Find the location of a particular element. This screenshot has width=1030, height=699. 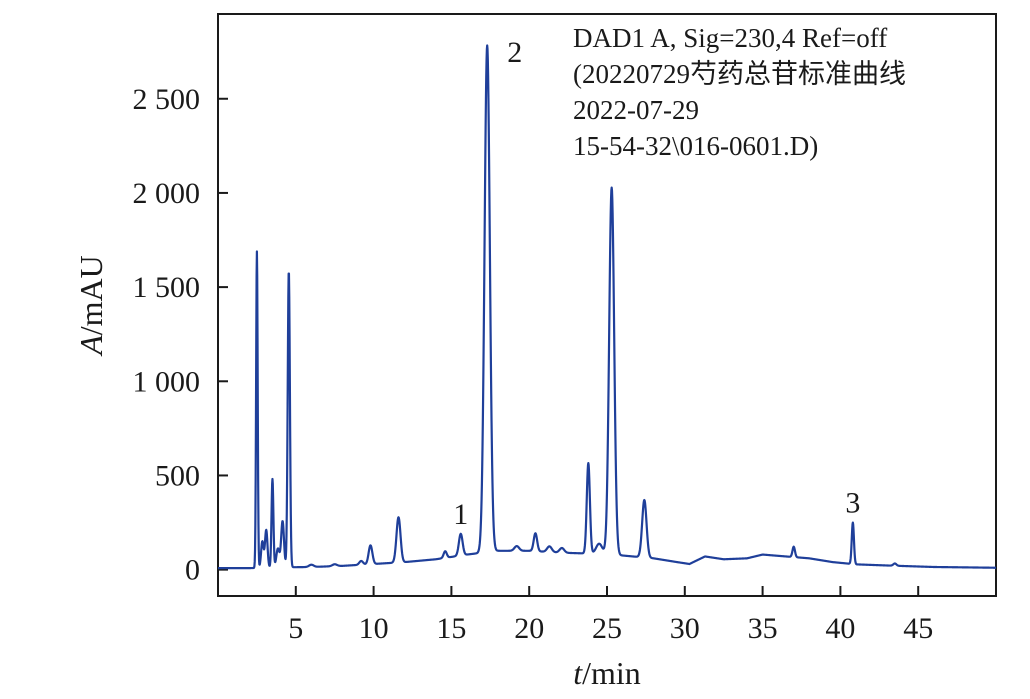

y-tick-label: 1 000 is located at coordinates (167, 381).